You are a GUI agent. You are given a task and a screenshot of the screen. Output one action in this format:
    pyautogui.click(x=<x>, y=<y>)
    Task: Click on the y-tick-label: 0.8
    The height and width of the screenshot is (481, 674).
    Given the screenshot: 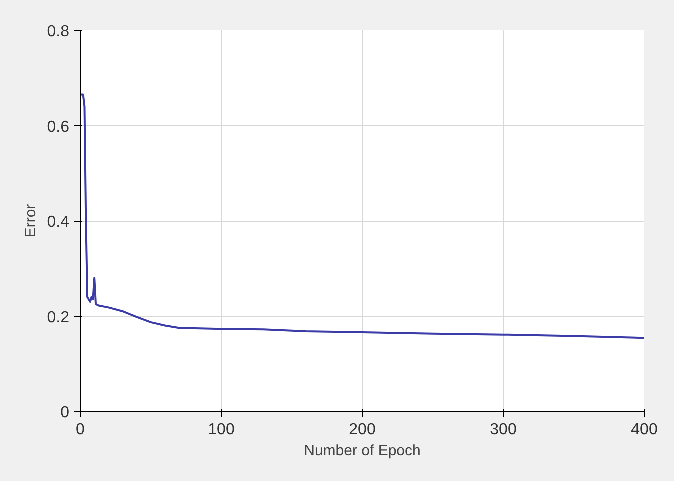 What is the action you would take?
    pyautogui.click(x=58, y=32)
    